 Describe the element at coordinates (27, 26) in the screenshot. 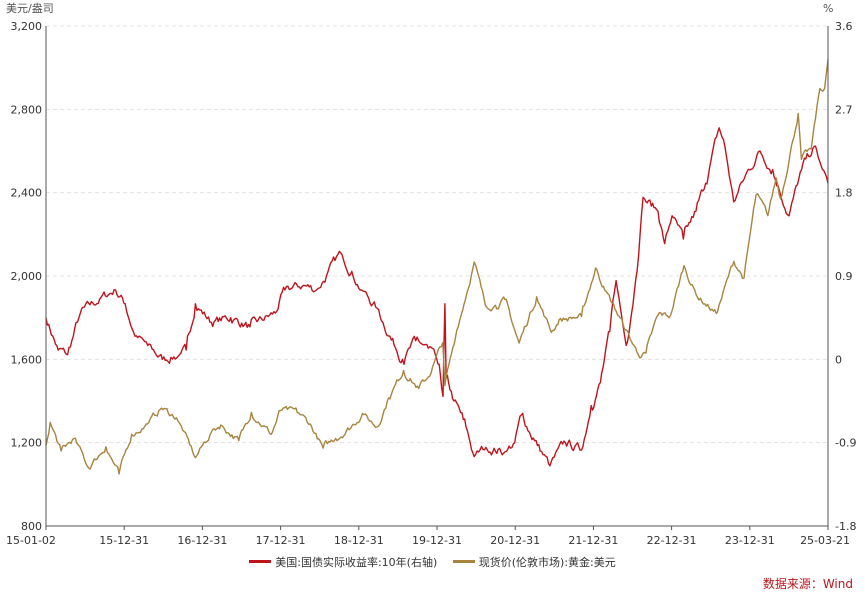

I see `left-tick-label: 3,200` at that location.